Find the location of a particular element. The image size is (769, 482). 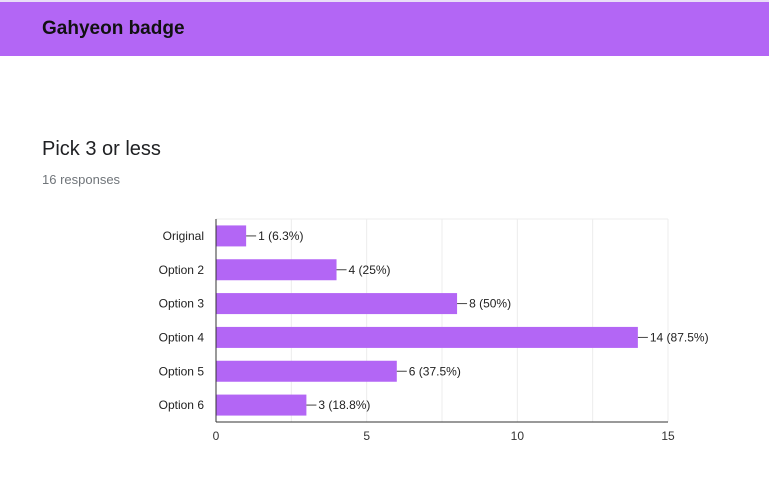

data-label: 4 (25%) is located at coordinates (370, 270).